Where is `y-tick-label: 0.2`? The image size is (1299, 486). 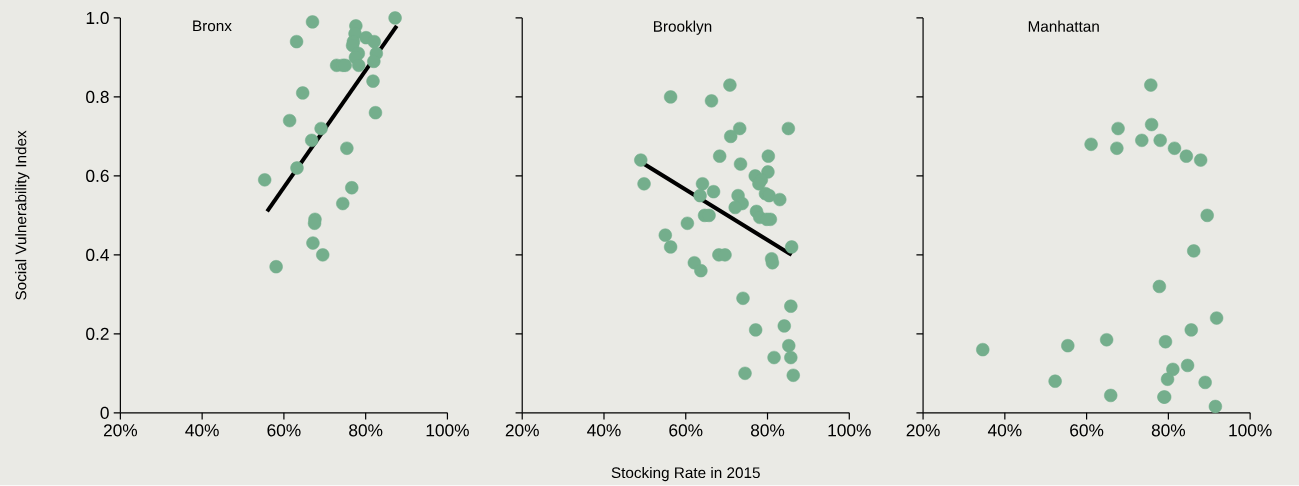
y-tick-label: 0.2 is located at coordinates (97, 334).